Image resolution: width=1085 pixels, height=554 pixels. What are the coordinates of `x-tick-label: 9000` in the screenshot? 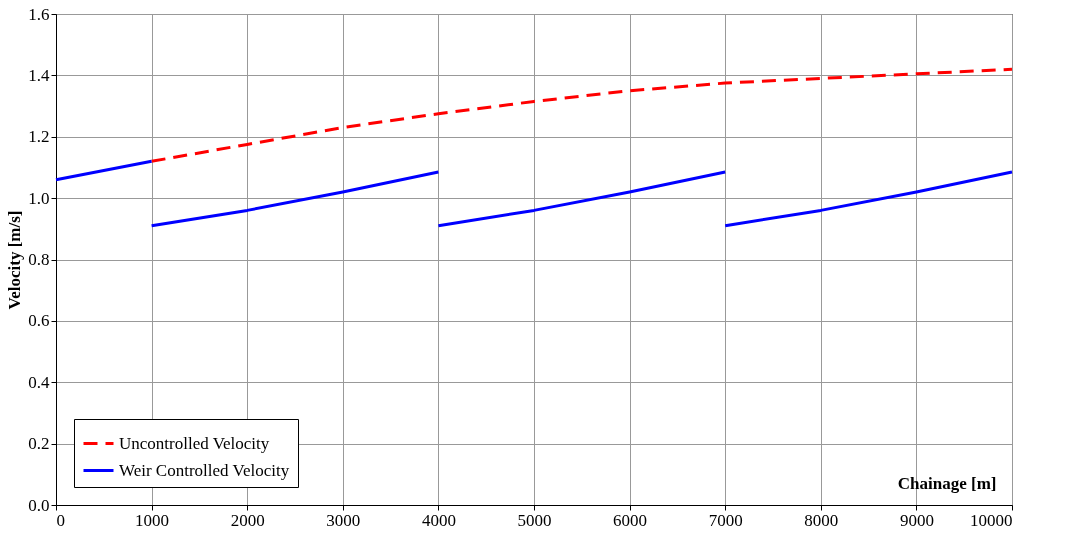 It's located at (916, 520).